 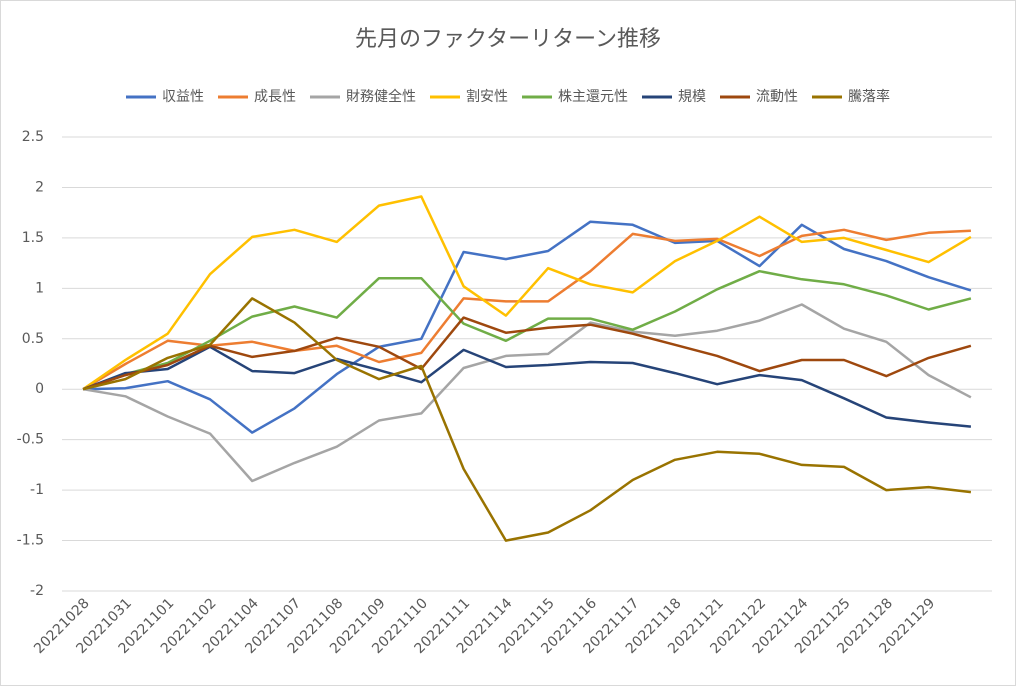 What do you see at coordinates (33, 238) in the screenshot?
I see `y-tick-label: 1.5` at bounding box center [33, 238].